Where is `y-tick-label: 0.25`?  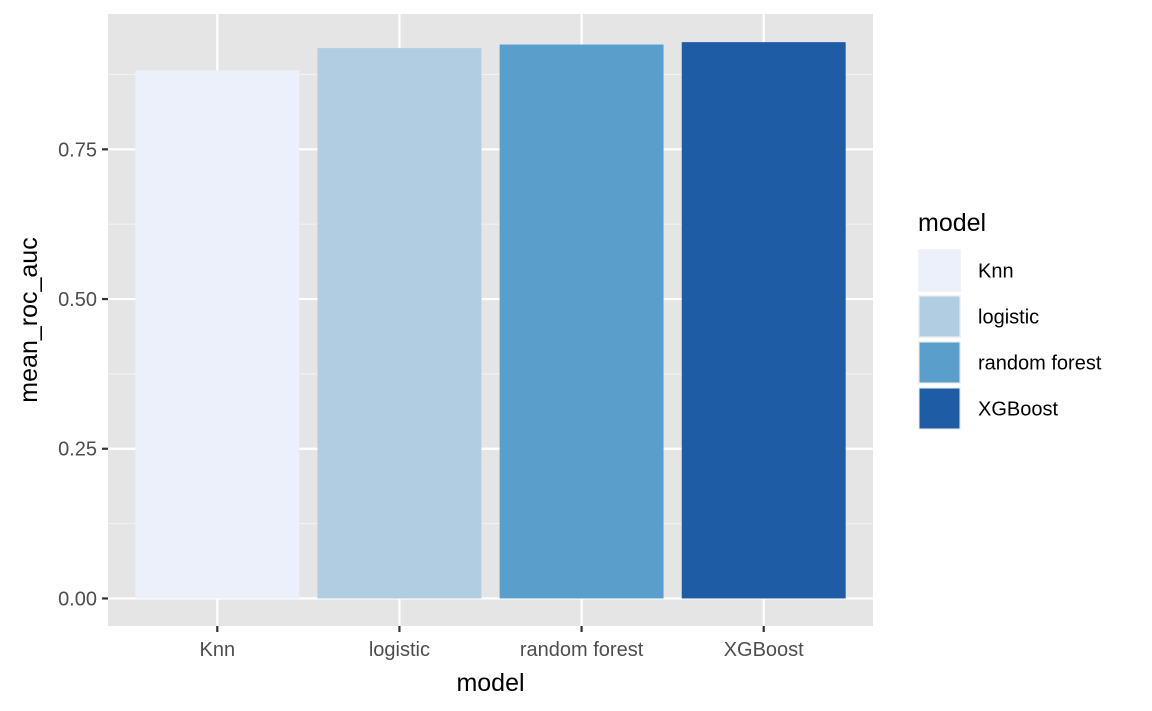
y-tick-label: 0.25 is located at coordinates (77, 450).